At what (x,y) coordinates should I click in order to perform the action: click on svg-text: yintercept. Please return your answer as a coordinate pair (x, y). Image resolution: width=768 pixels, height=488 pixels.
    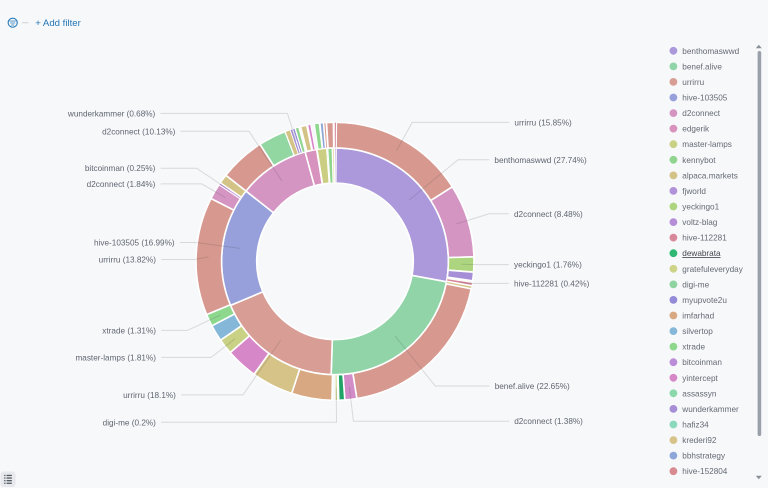
    Looking at the image, I should click on (700, 378).